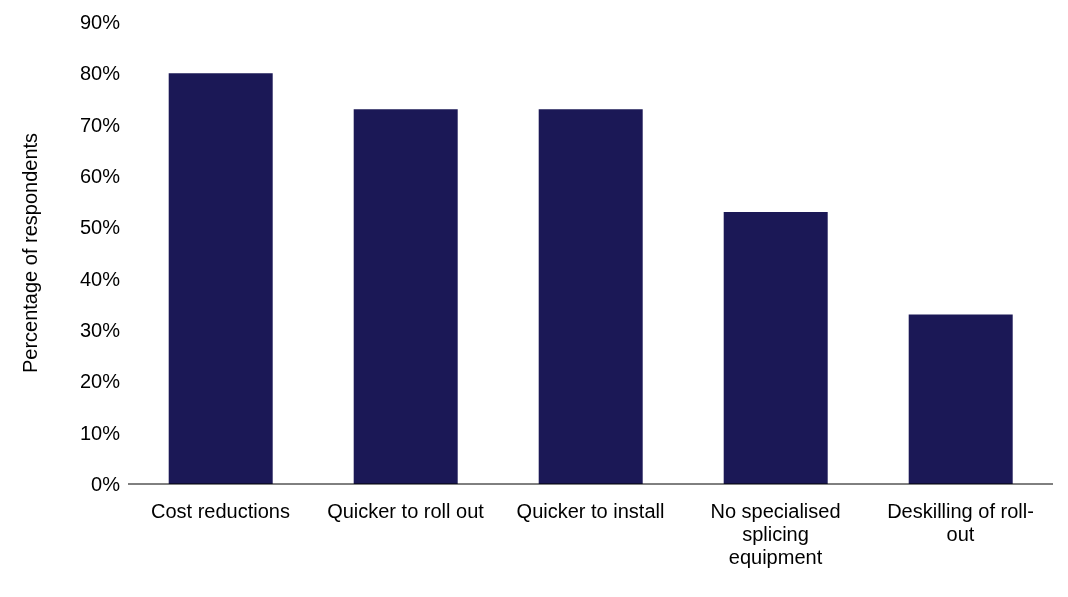 Image resolution: width=1068 pixels, height=597 pixels. What do you see at coordinates (106, 484) in the screenshot?
I see `y-tick-label: 0%` at bounding box center [106, 484].